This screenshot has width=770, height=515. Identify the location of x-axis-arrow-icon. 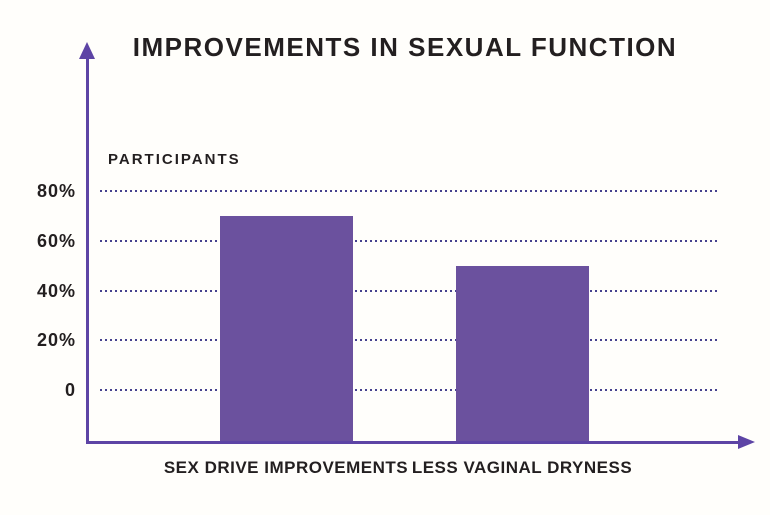
(746, 442).